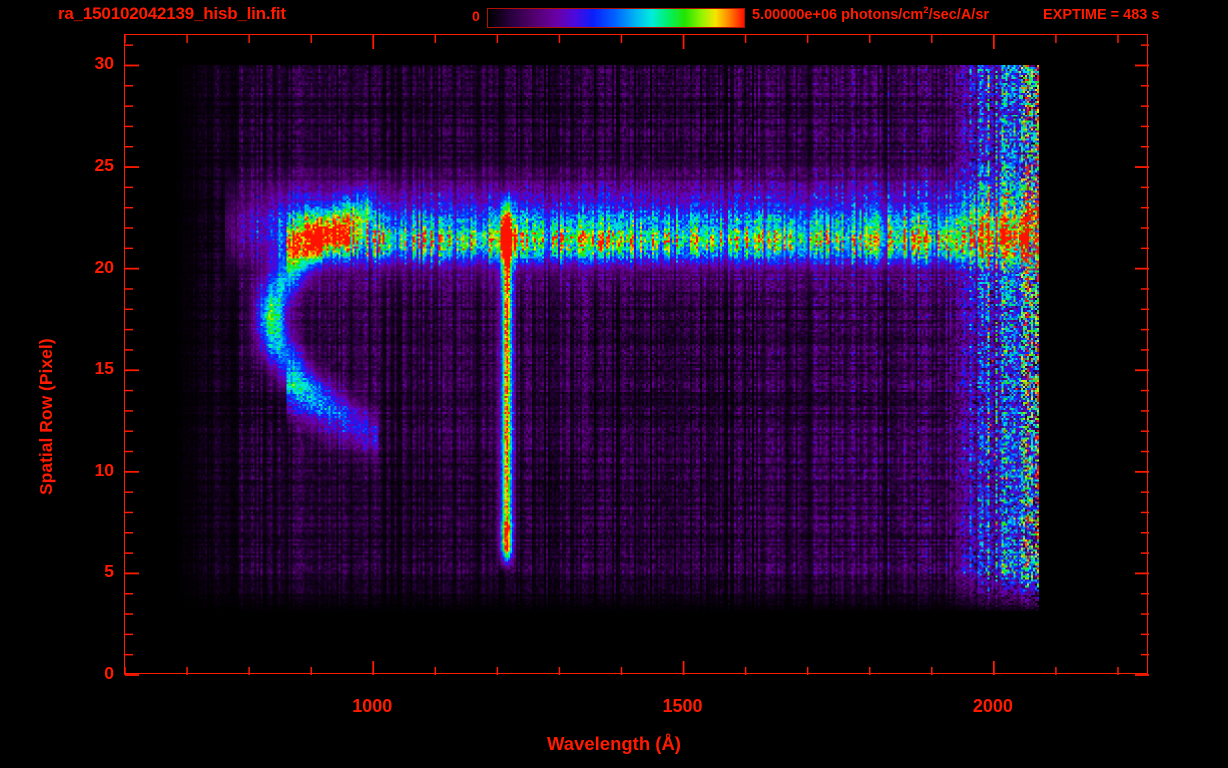 This screenshot has height=768, width=1228. I want to click on y-tick-label: 10, so click(104, 469).